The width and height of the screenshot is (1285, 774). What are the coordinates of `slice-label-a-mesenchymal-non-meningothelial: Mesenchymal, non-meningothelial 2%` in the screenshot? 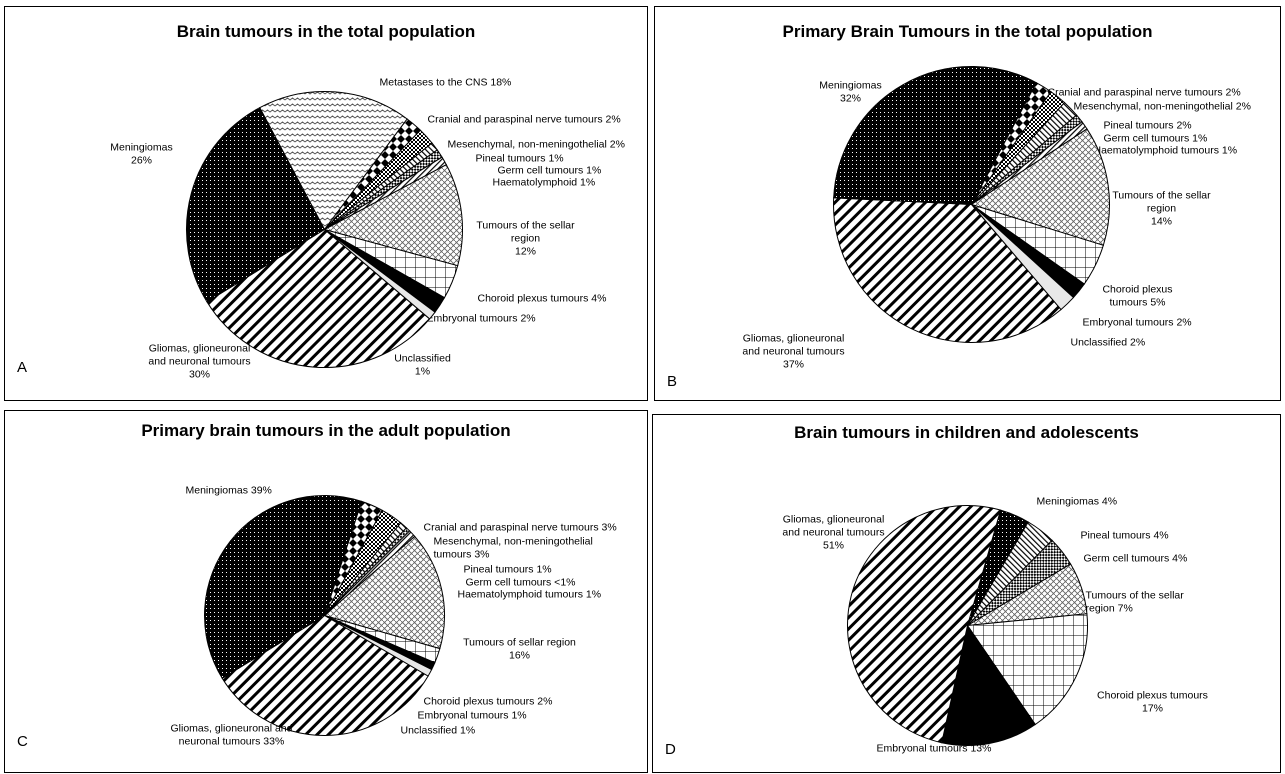 It's located at (536, 145).